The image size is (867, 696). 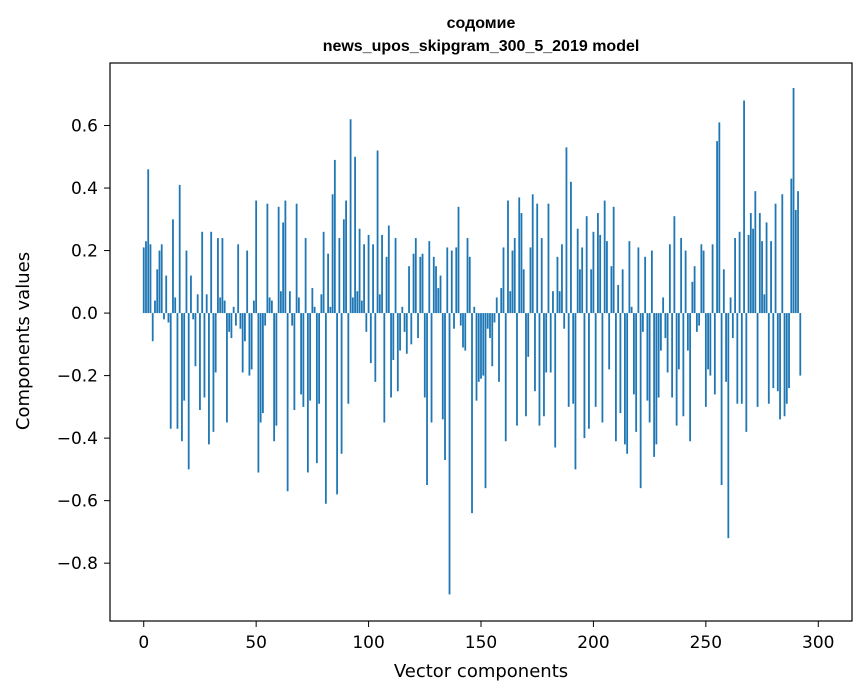 What do you see at coordinates (83, 345) in the screenshot?
I see `y-axis-ticks: −0.8 −0.6 −0.4 −0.2 0.0 0.2 0.4 0.6` at bounding box center [83, 345].